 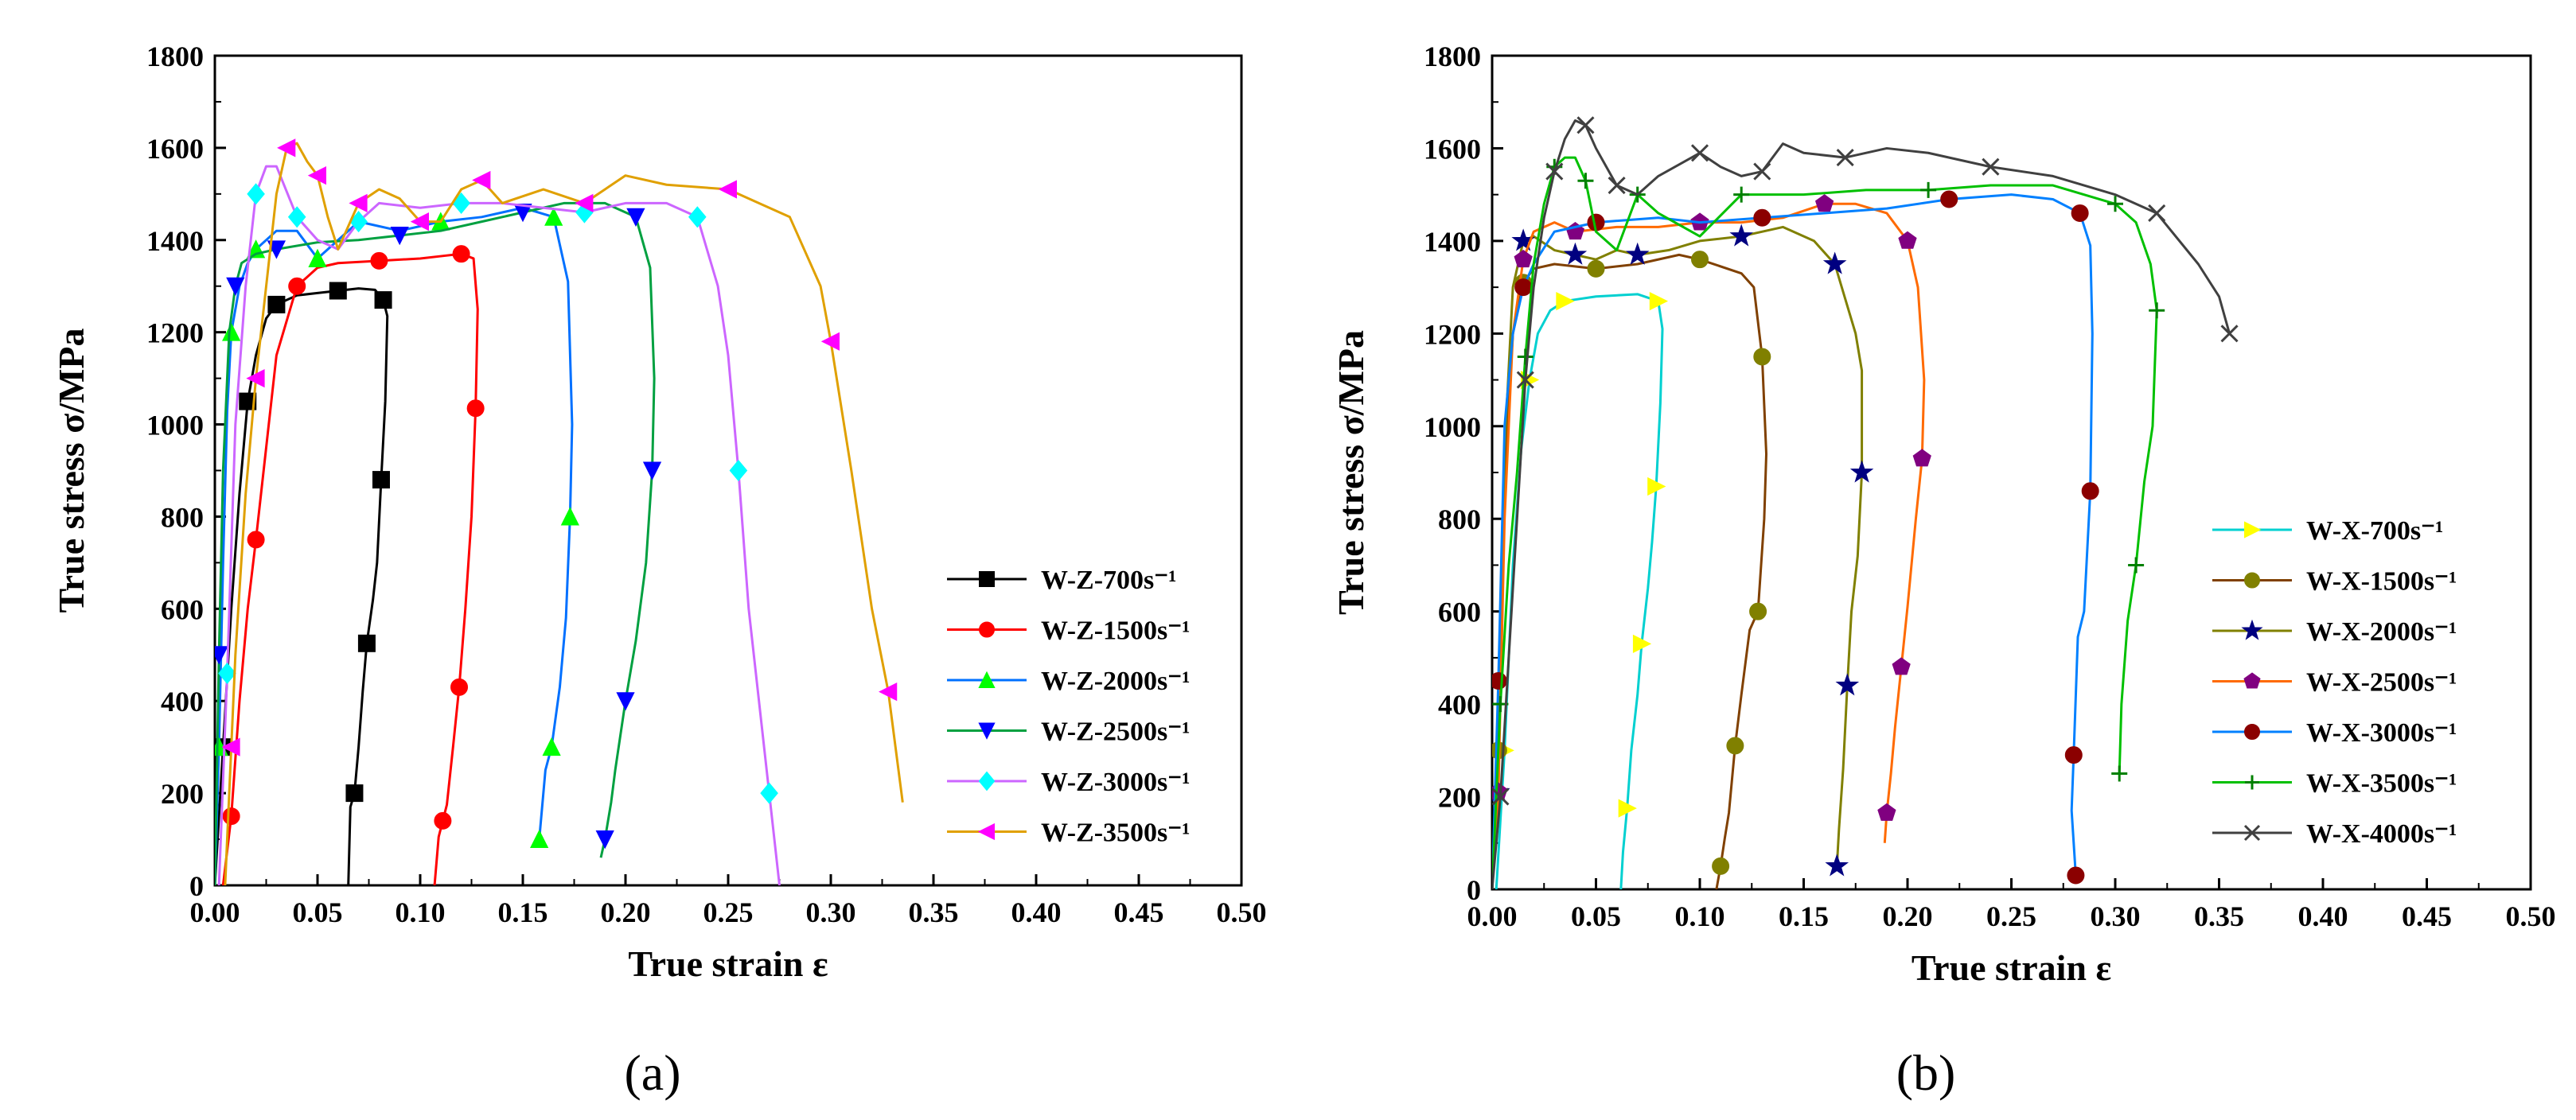 What do you see at coordinates (1459, 798) in the screenshot?
I see `y-tick-label: 200` at bounding box center [1459, 798].